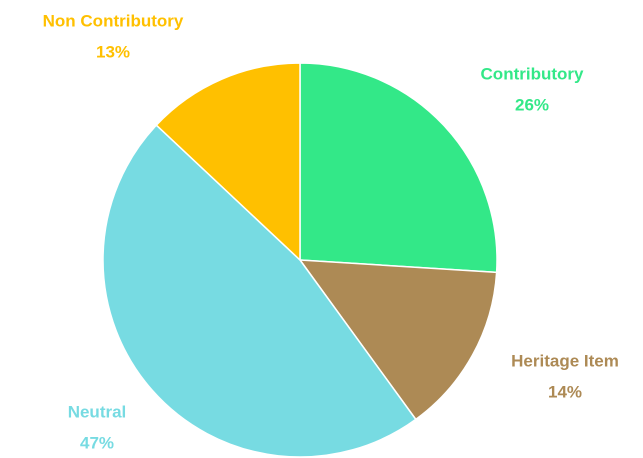  What do you see at coordinates (97, 411) in the screenshot?
I see `slice-label: Neutral` at bounding box center [97, 411].